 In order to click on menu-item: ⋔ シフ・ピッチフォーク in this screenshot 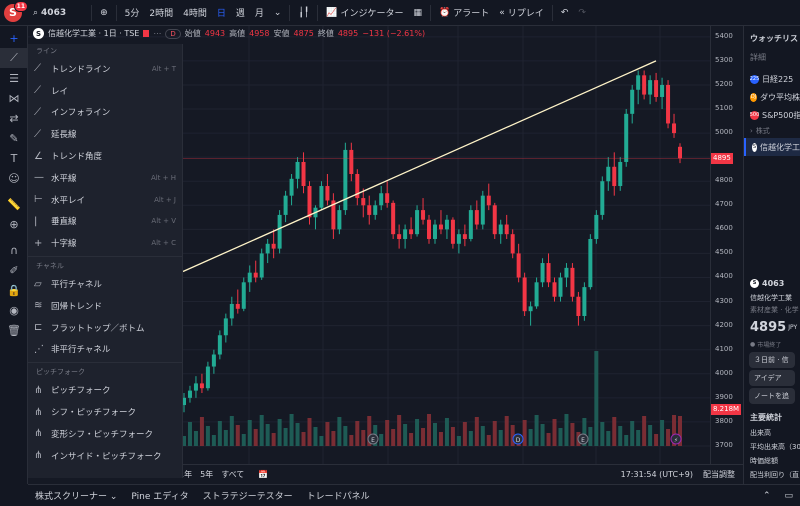, I will do `click(105, 412)`.